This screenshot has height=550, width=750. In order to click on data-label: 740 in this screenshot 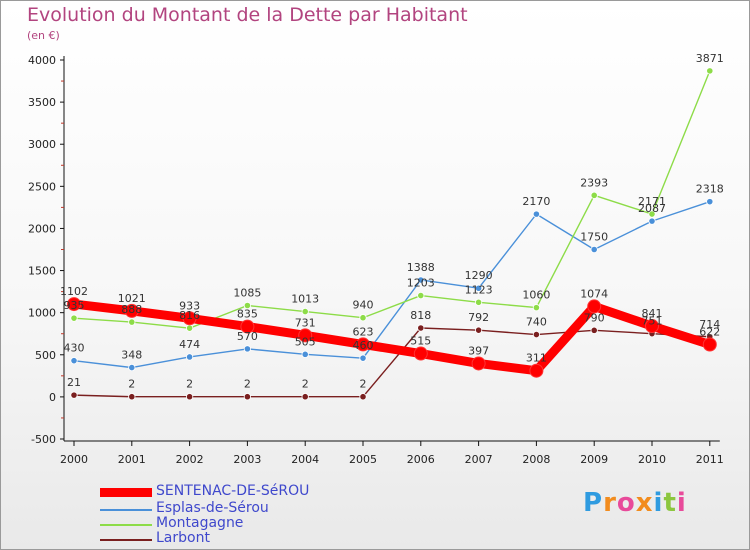, I will do `click(536, 322)`.